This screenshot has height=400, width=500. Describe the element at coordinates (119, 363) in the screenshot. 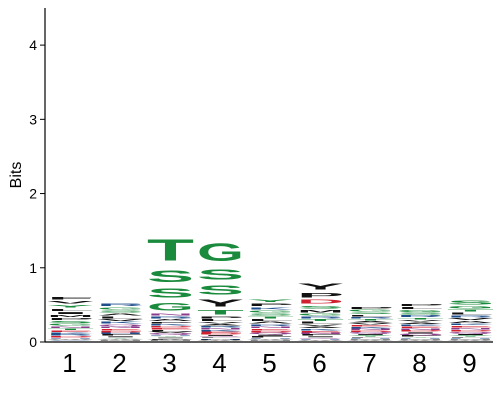

I see `x-tick-label: 2` at that location.